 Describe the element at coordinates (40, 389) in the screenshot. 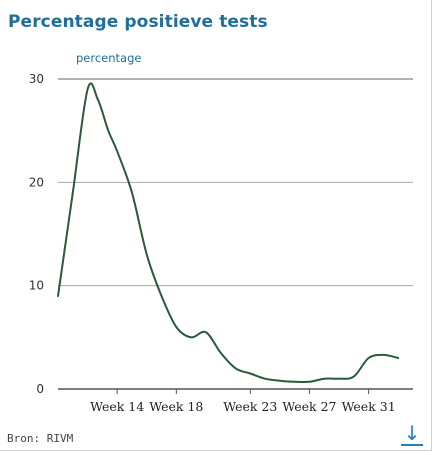

I see `y-tick-label: 0` at that location.